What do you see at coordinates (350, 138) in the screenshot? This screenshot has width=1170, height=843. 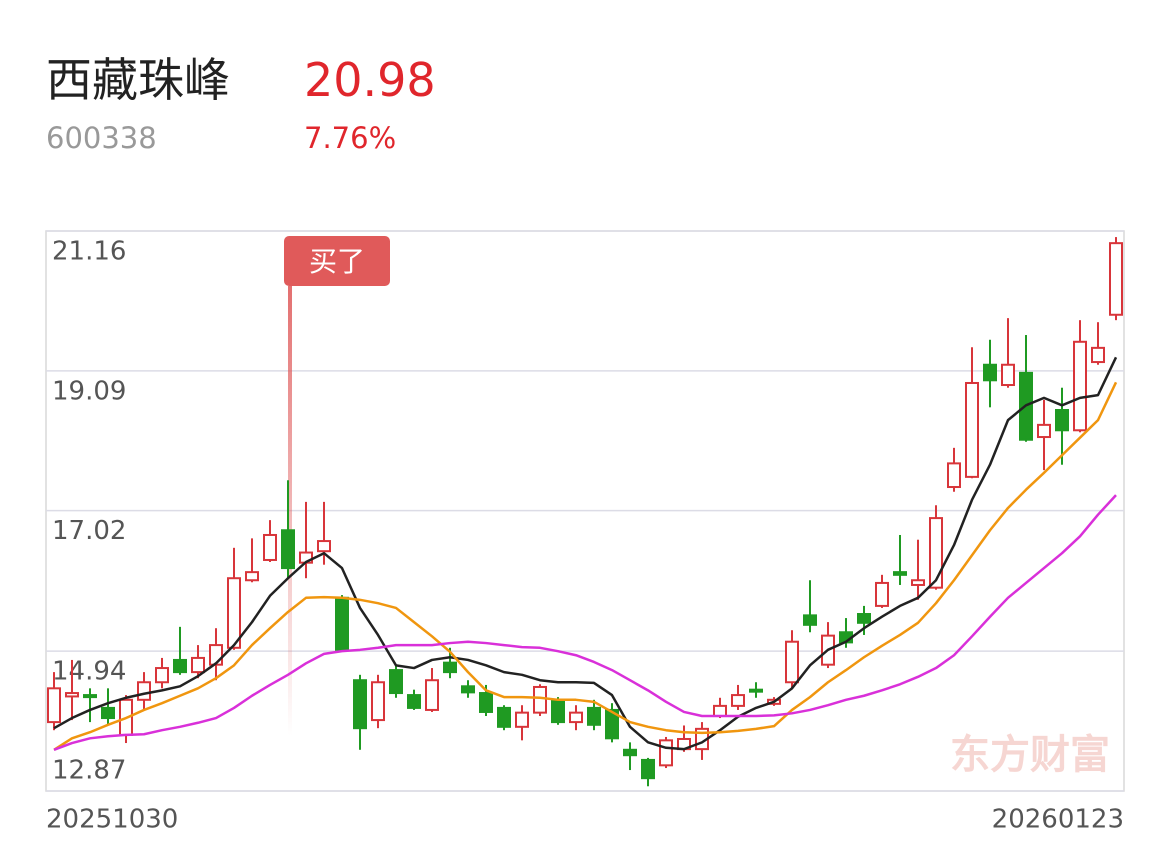 I see `stock-change: 7.76%` at bounding box center [350, 138].